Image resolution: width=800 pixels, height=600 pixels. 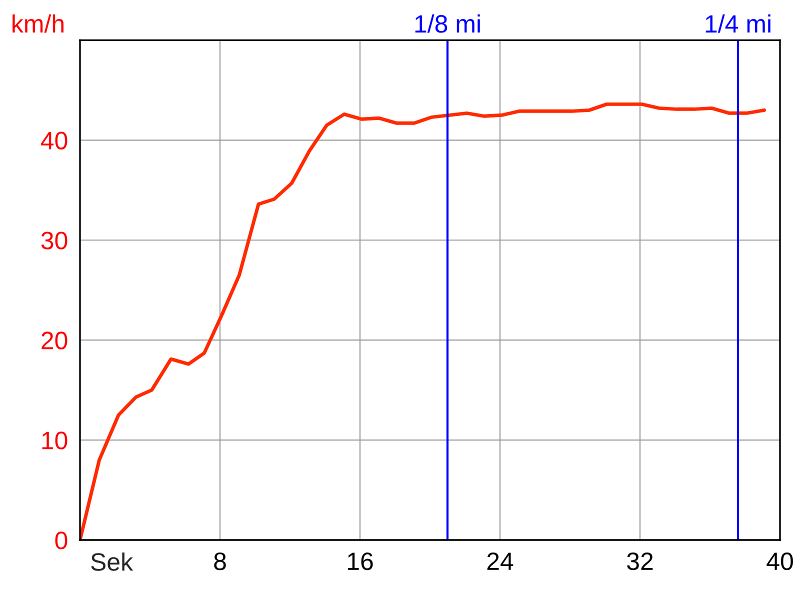 I want to click on y-tick-label: 40, so click(x=54, y=141).